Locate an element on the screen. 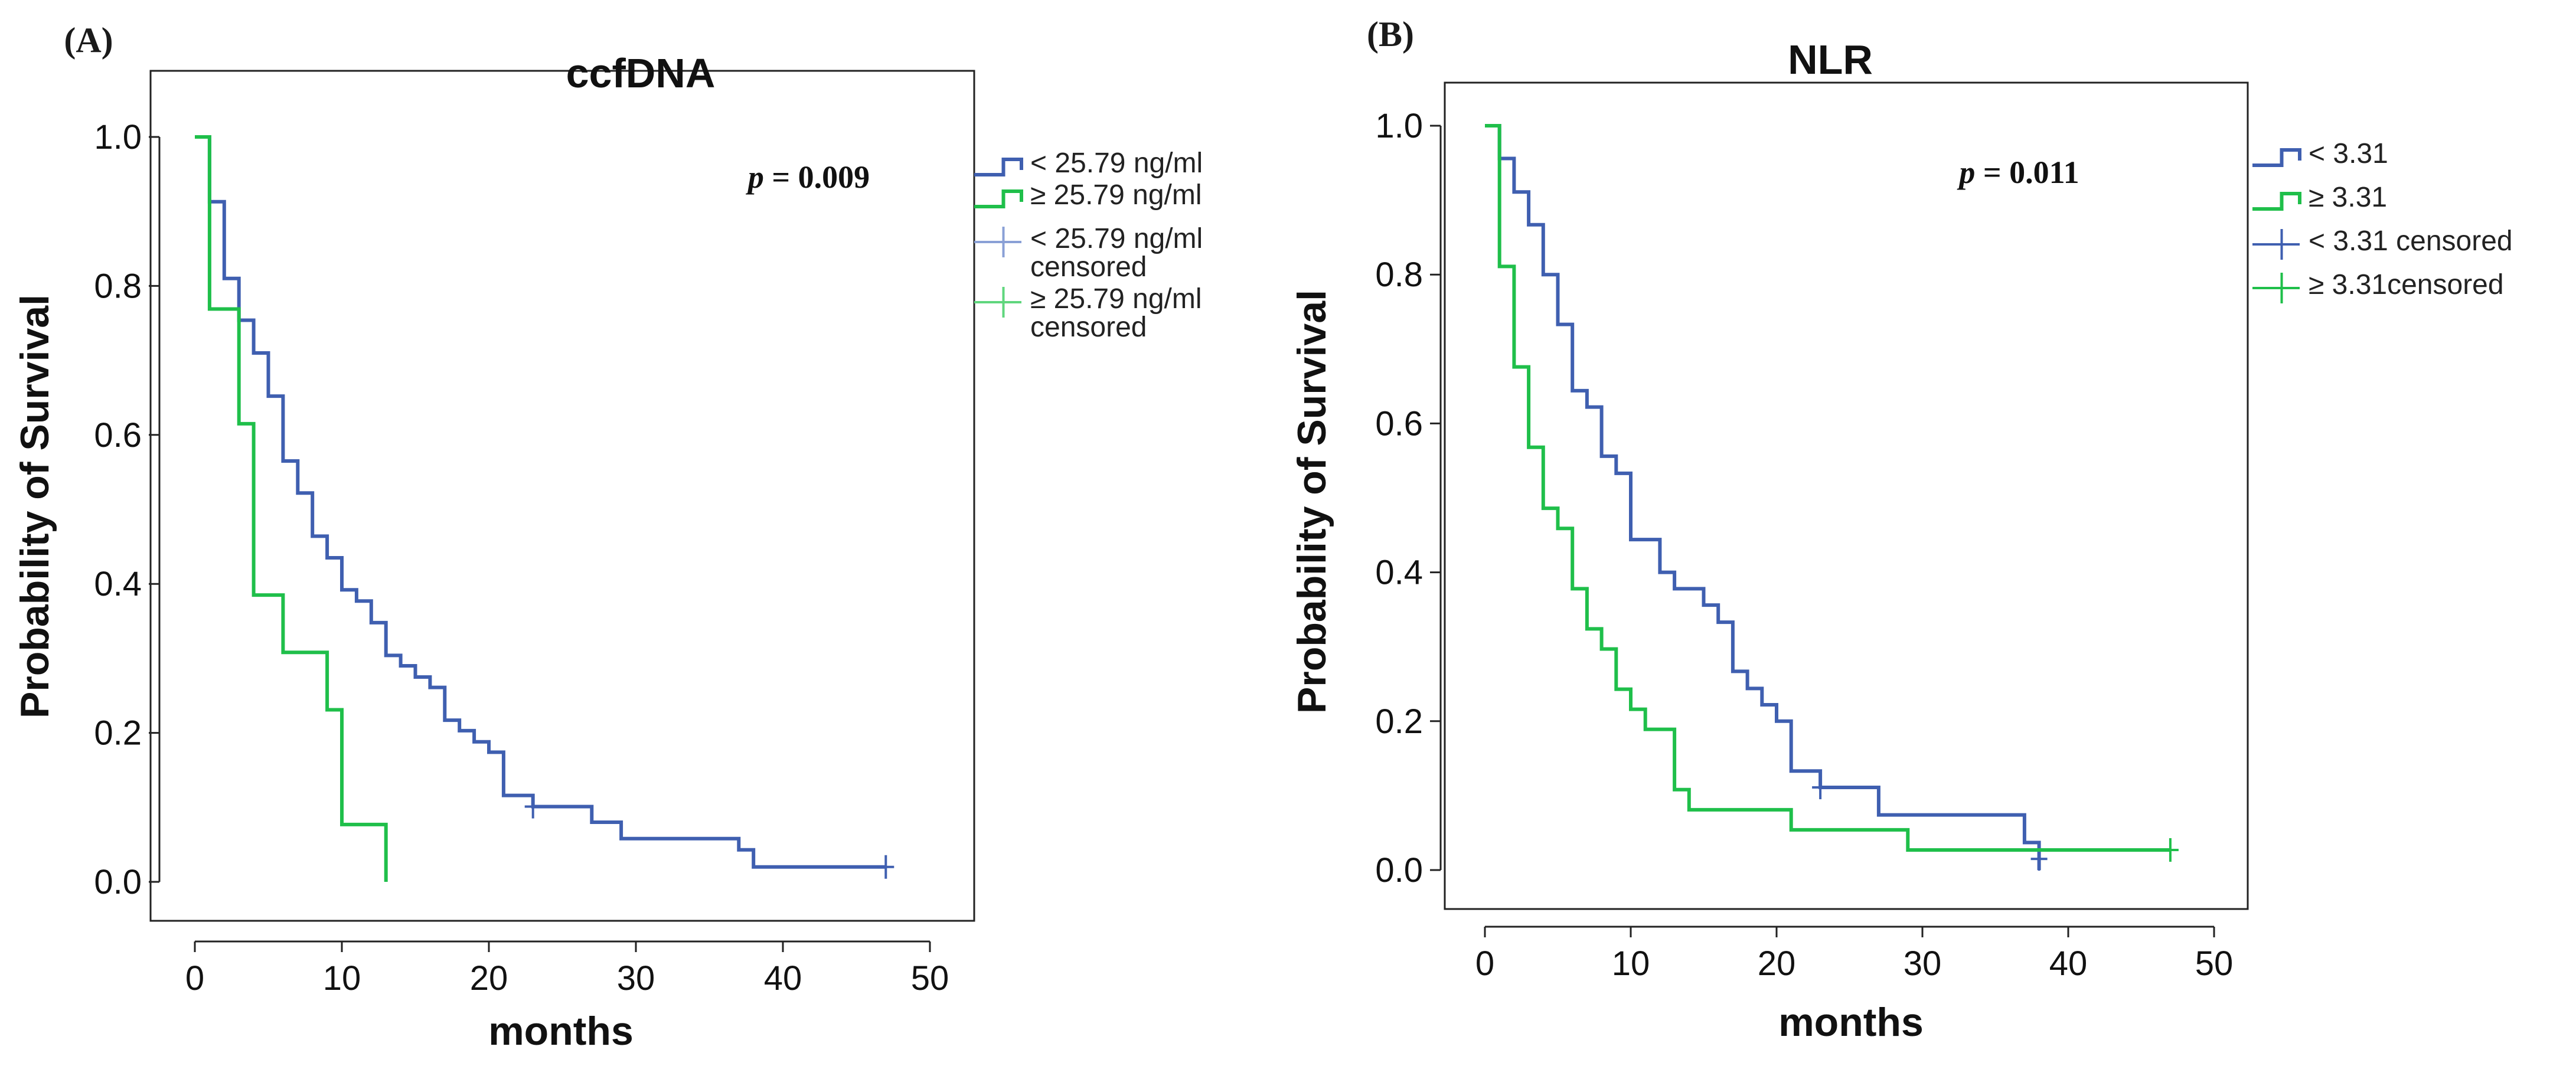  chart-title: NLR is located at coordinates (1830, 60).